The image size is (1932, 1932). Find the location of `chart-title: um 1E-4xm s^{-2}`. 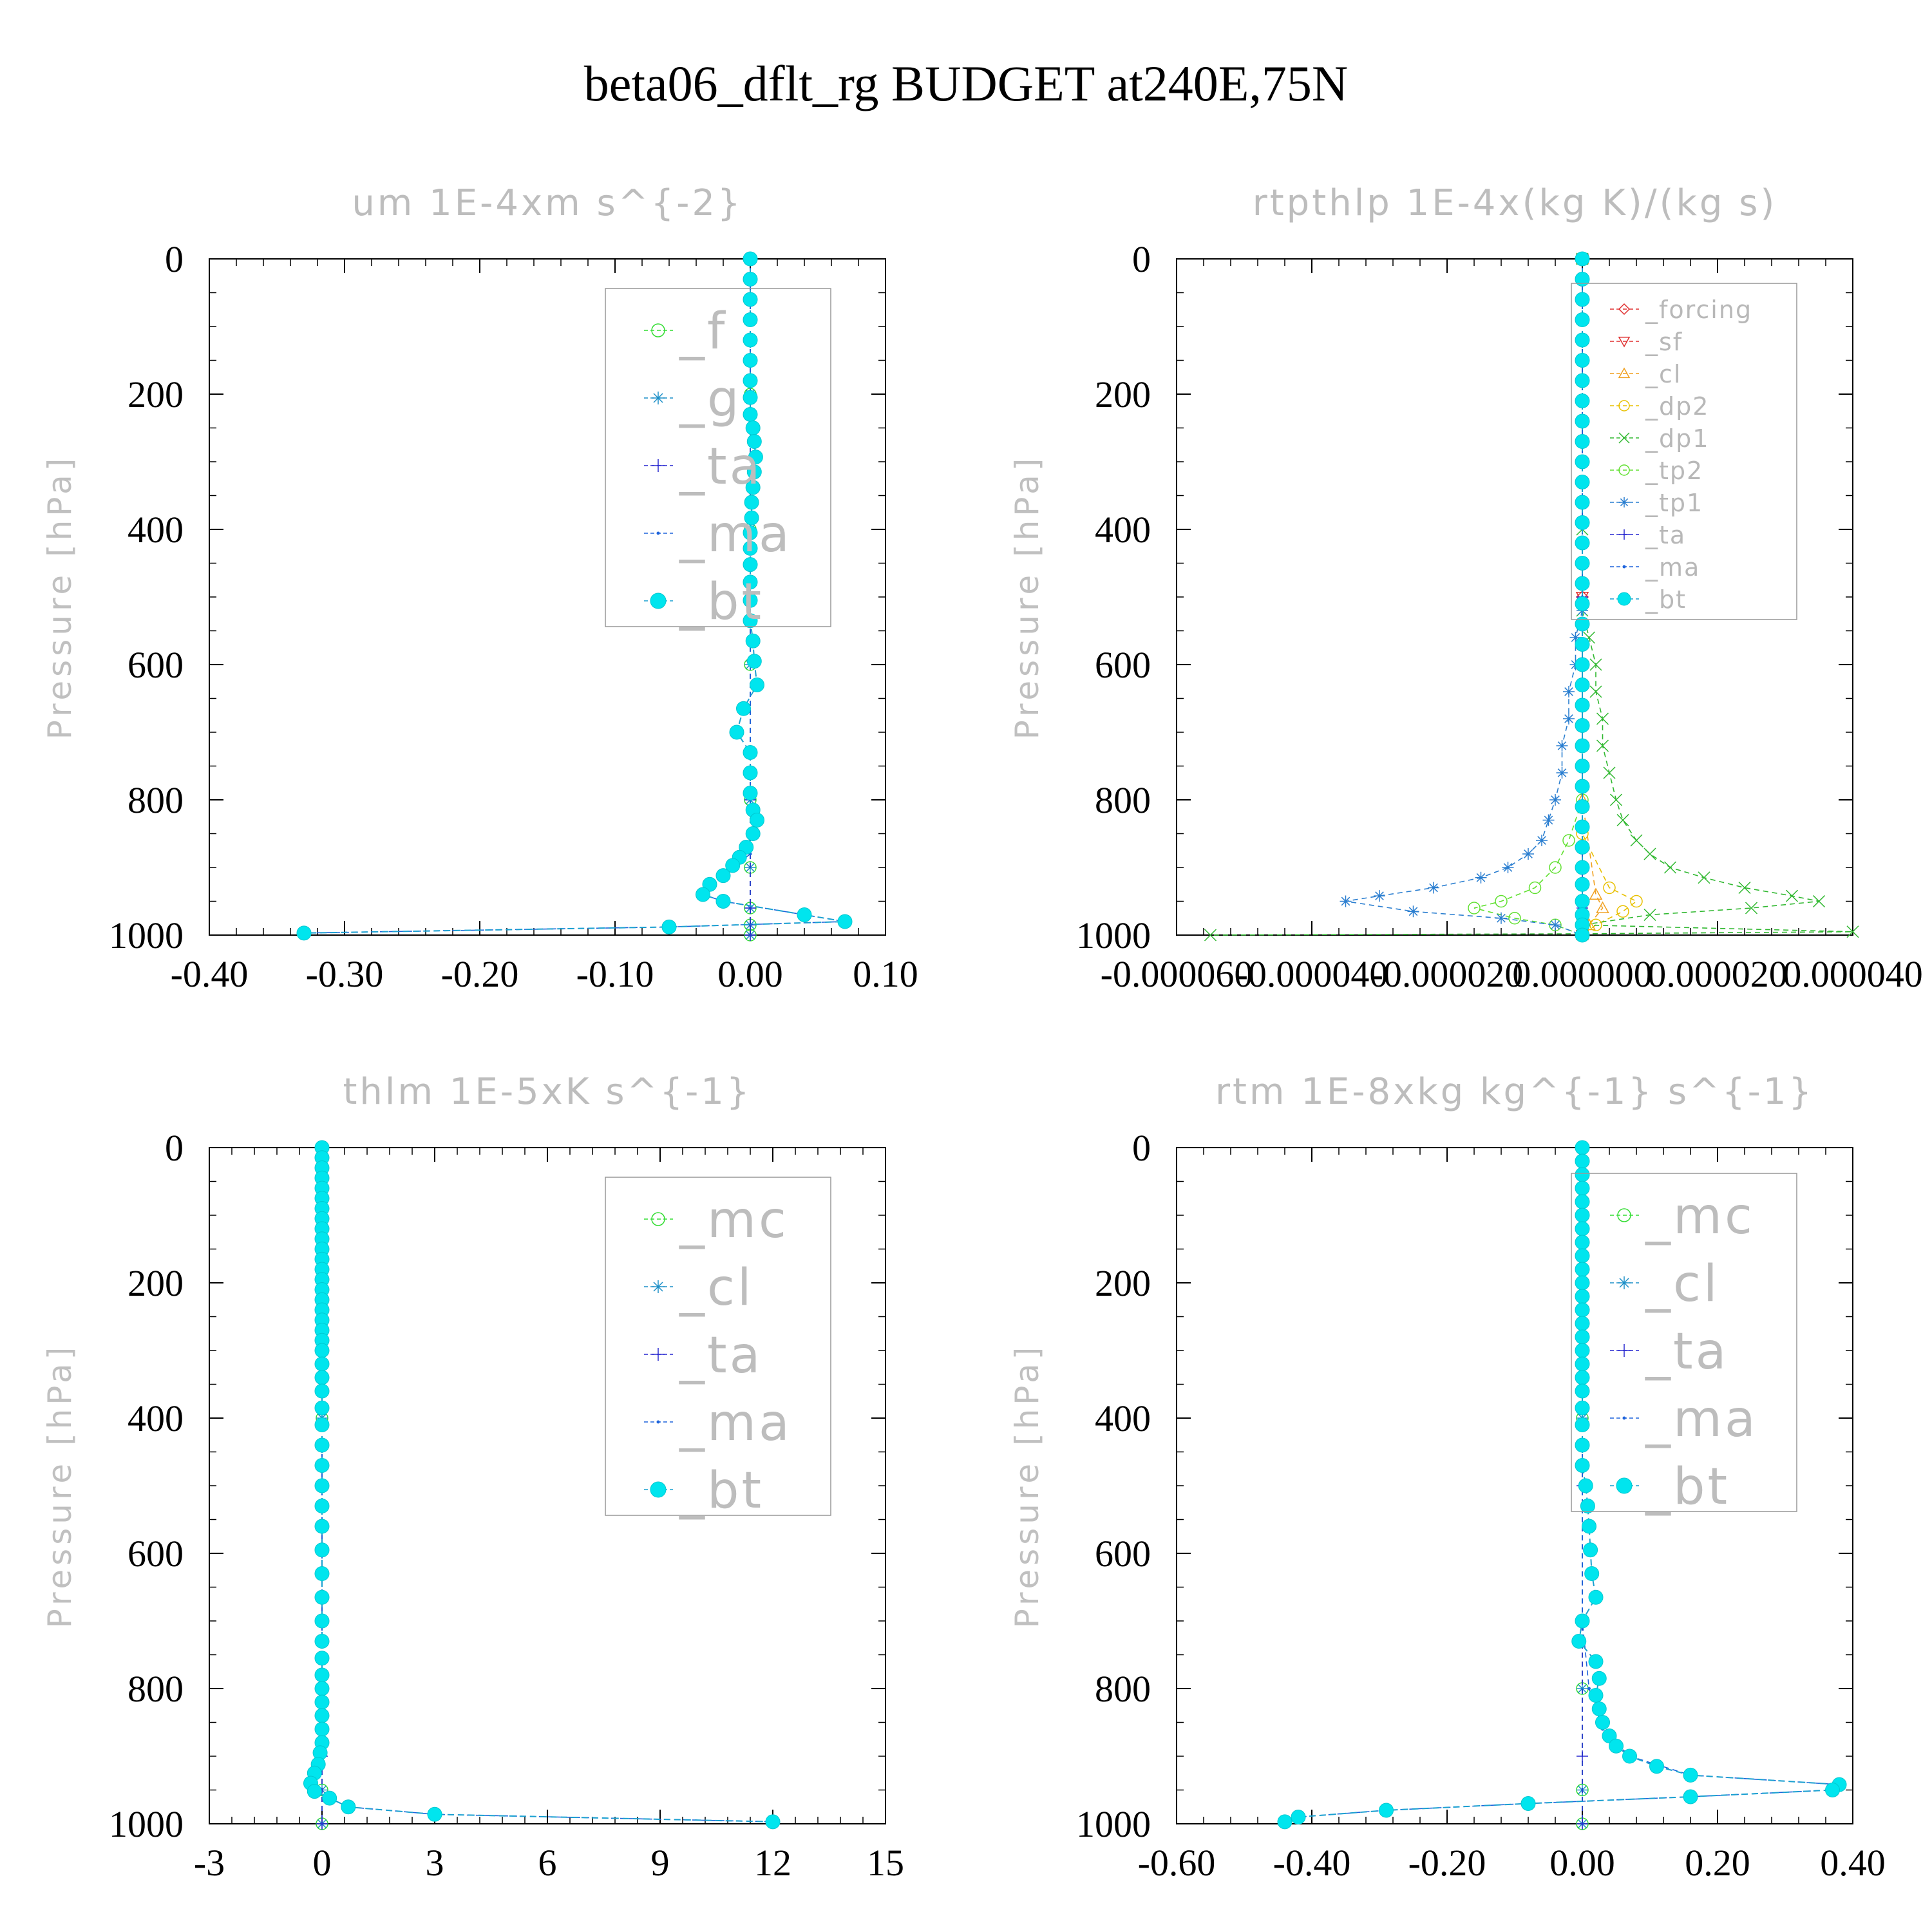

chart-title: um 1E-4xm s^{-2} is located at coordinates (547, 203).